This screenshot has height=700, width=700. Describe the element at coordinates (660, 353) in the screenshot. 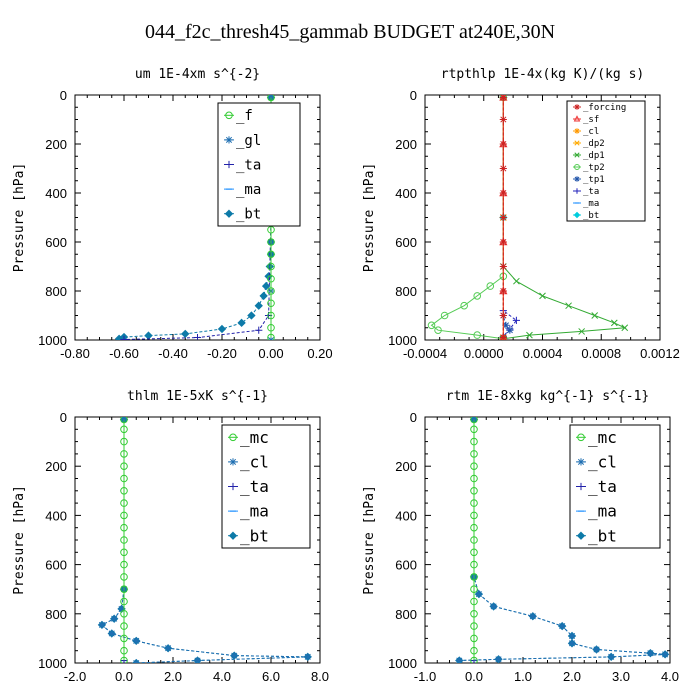

I see `x-tick-label: 0.0012` at that location.